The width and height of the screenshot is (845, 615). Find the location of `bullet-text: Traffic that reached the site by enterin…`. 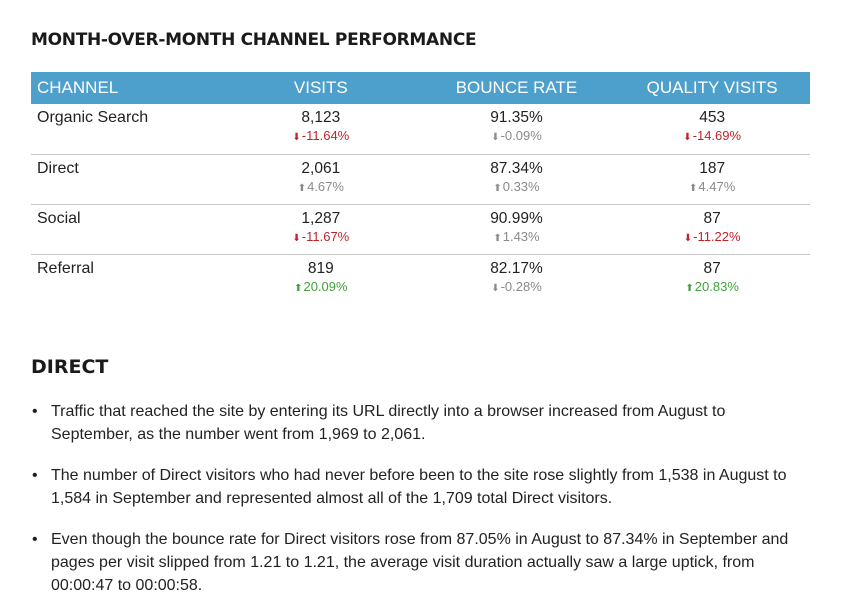

bullet-text: Traffic that reached the site by enterin… is located at coordinates (388, 423).